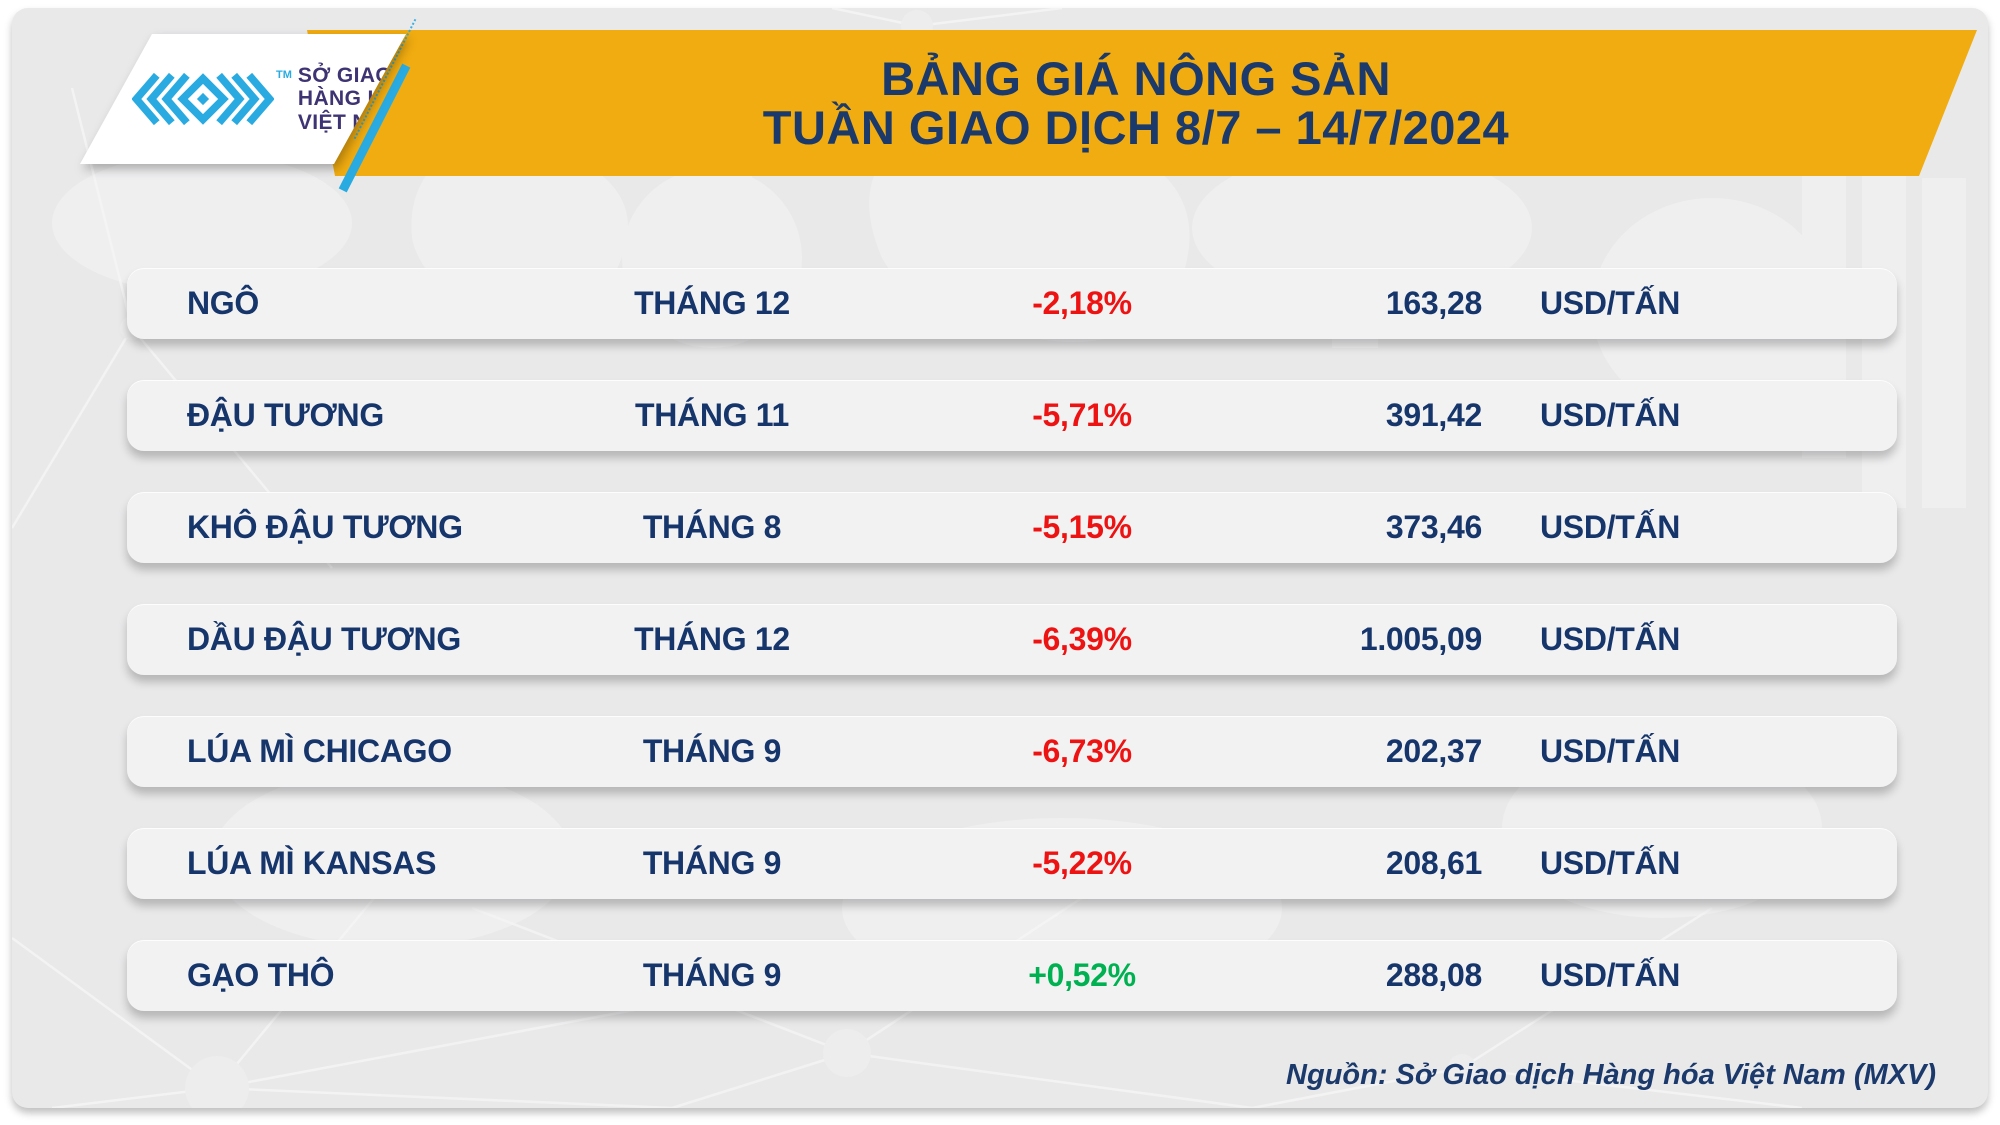 Image resolution: width=2000 pixels, height=1125 pixels. Describe the element at coordinates (1012, 975) in the screenshot. I see `price-row: GẠO THÔ THÁNG 9 +0,52% 288,08 USD/TẤN` at that location.